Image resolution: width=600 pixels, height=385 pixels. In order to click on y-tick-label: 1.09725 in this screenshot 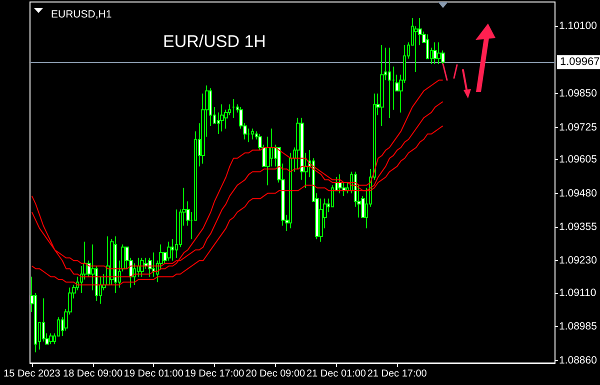, I will do `click(578, 127)`.